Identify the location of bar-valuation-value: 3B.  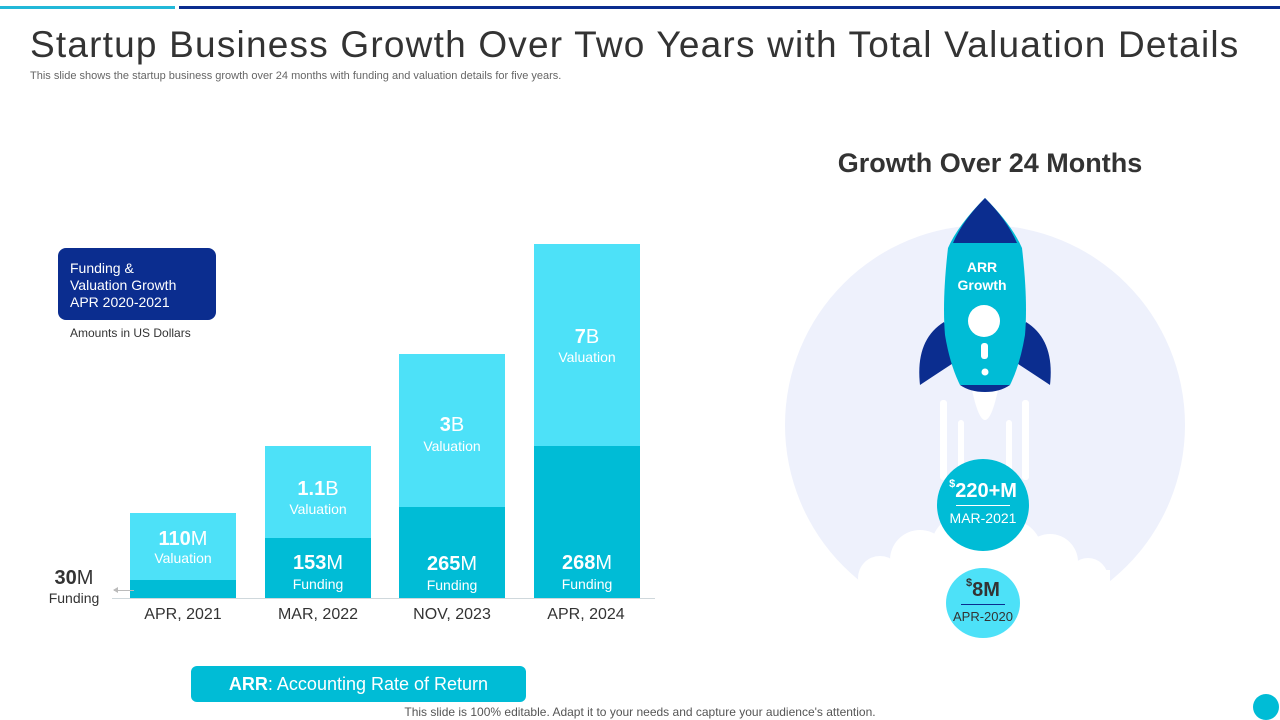
(452, 425).